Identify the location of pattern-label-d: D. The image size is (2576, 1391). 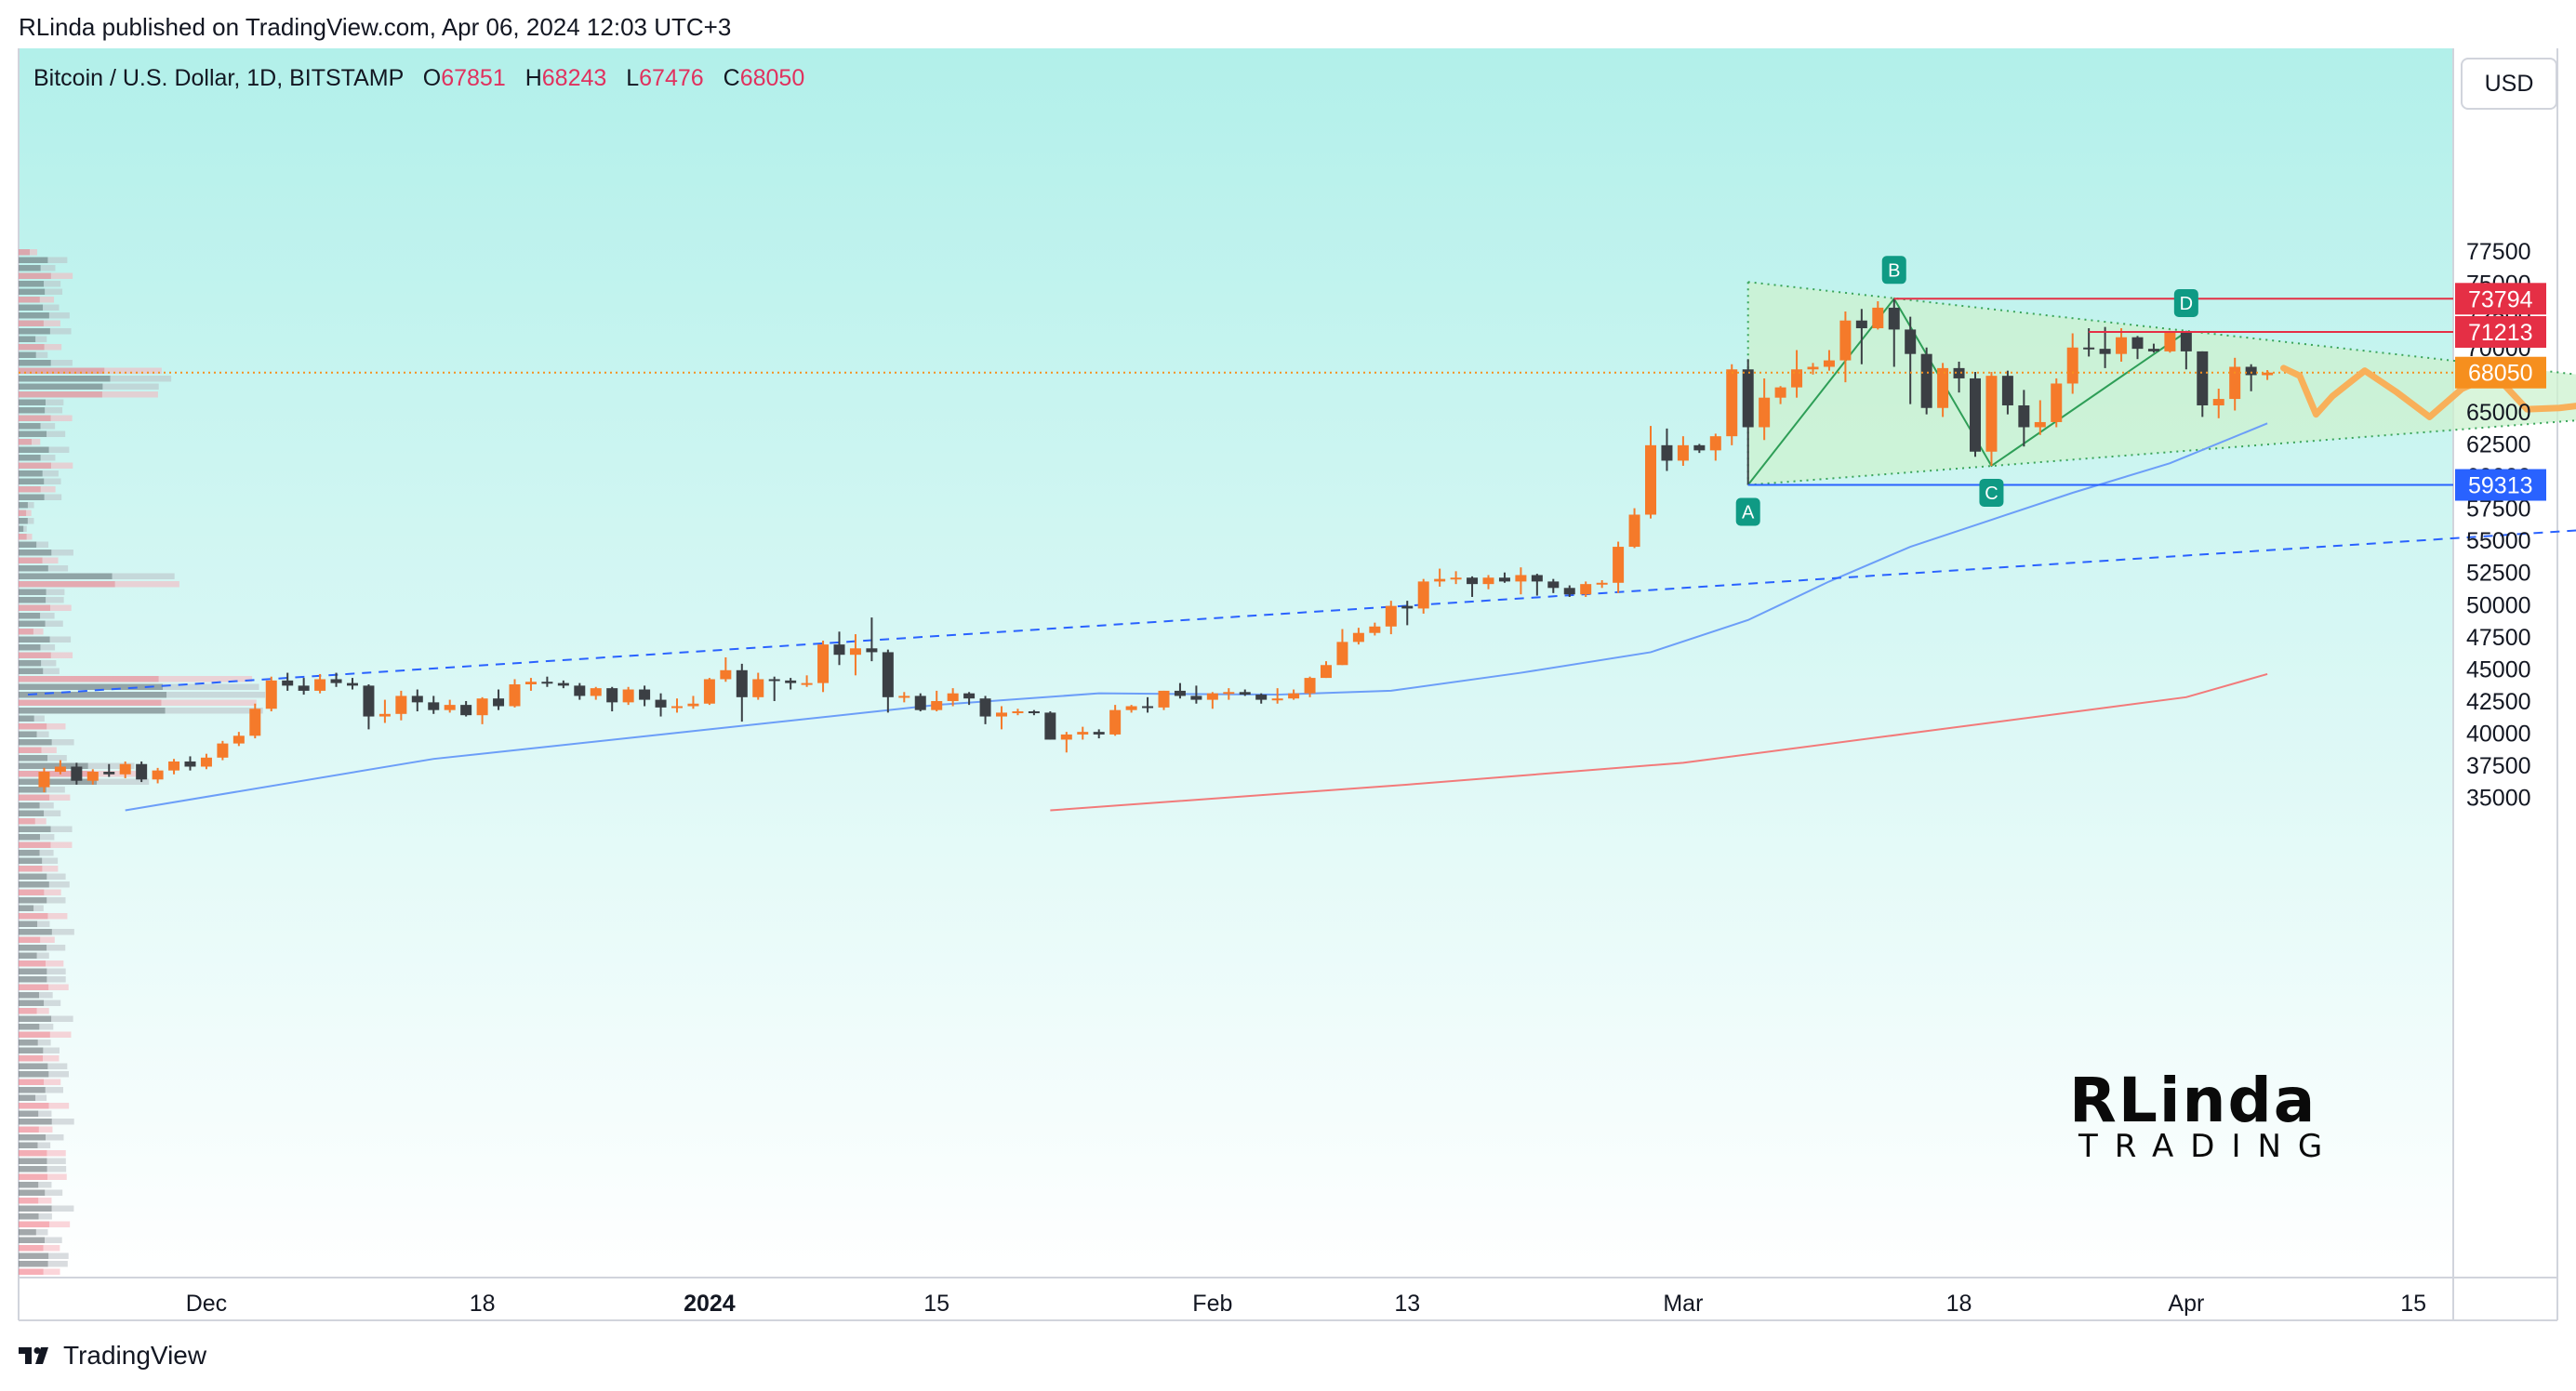
(2186, 304).